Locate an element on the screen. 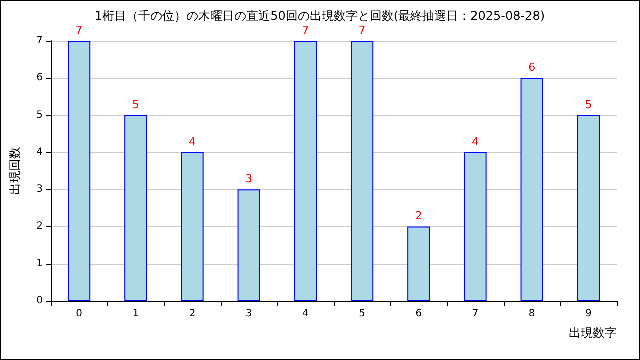 The height and width of the screenshot is (360, 640). data-label: 2 is located at coordinates (418, 216).